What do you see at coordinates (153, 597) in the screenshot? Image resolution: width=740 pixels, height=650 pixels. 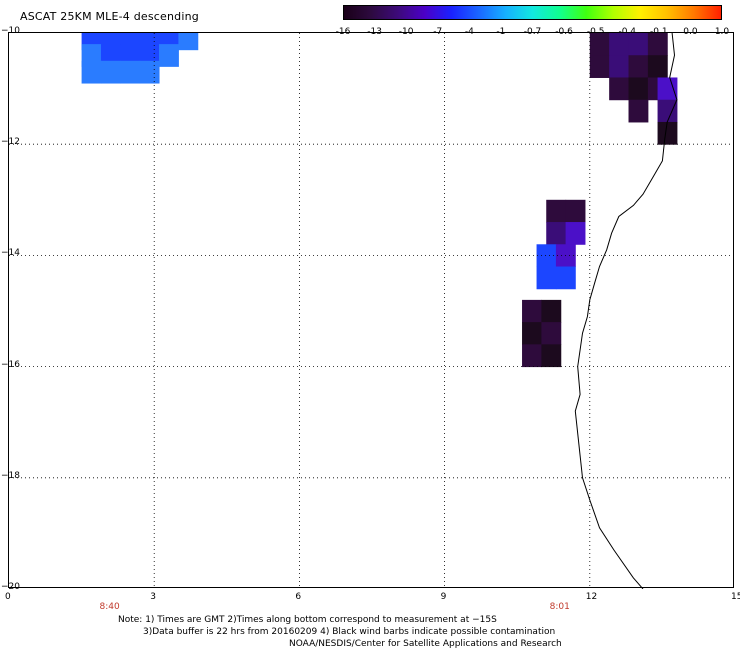 I see `x-tick-label: 3` at bounding box center [153, 597].